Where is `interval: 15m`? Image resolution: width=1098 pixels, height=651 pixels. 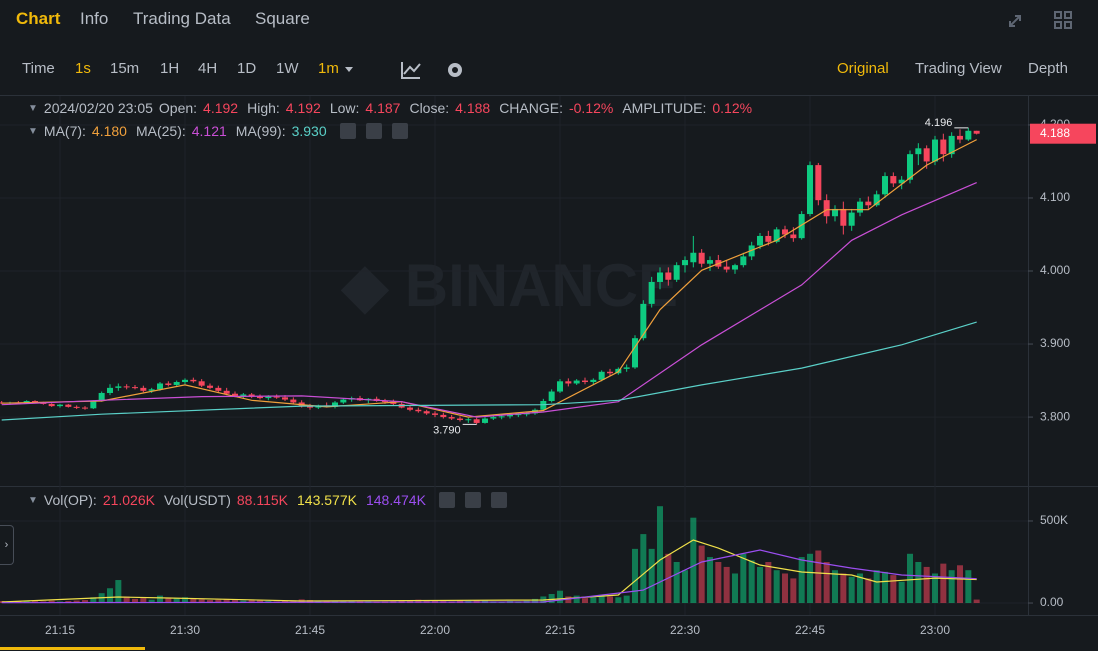 interval: 15m is located at coordinates (125, 68).